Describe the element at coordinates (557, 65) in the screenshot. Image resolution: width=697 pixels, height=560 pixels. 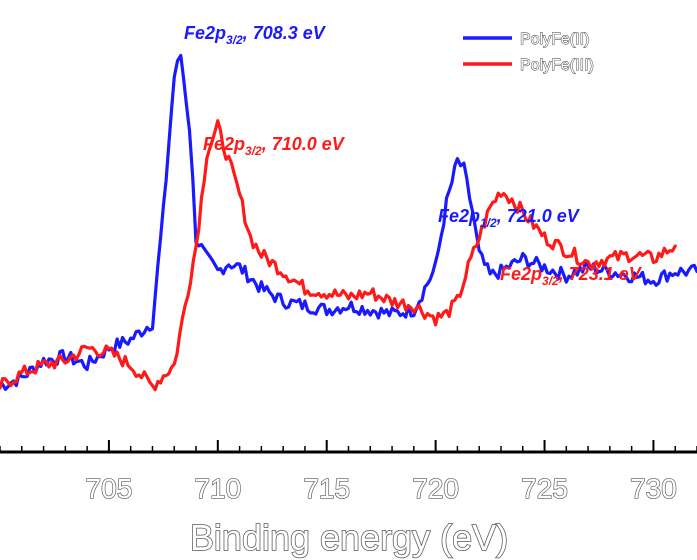
I see `legend-label-2: PolyFe(III)` at that location.